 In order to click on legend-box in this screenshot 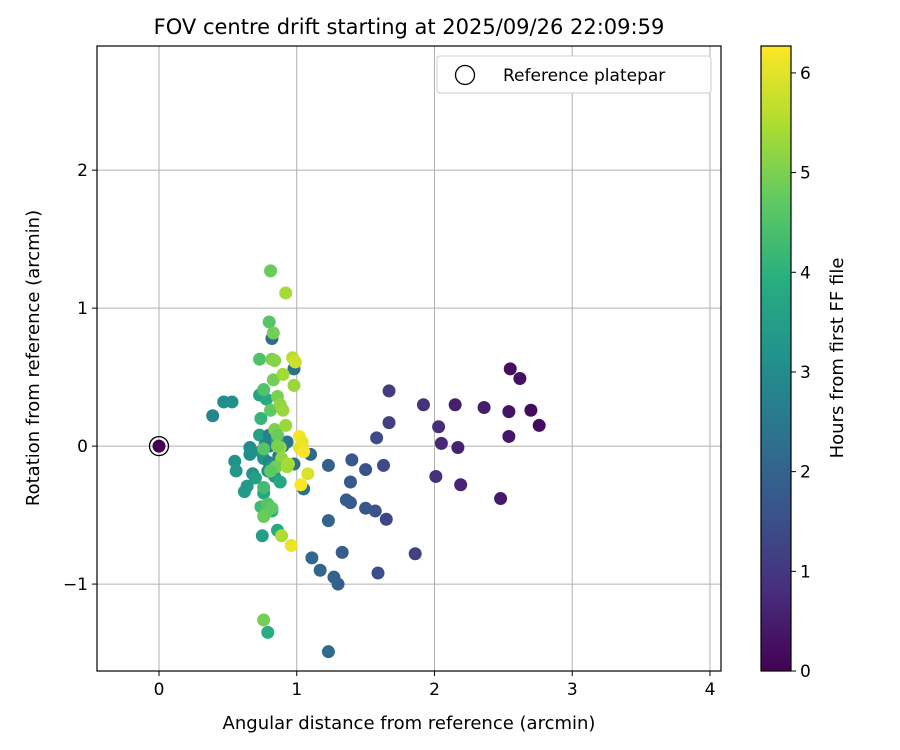, I will do `click(574, 74)`.